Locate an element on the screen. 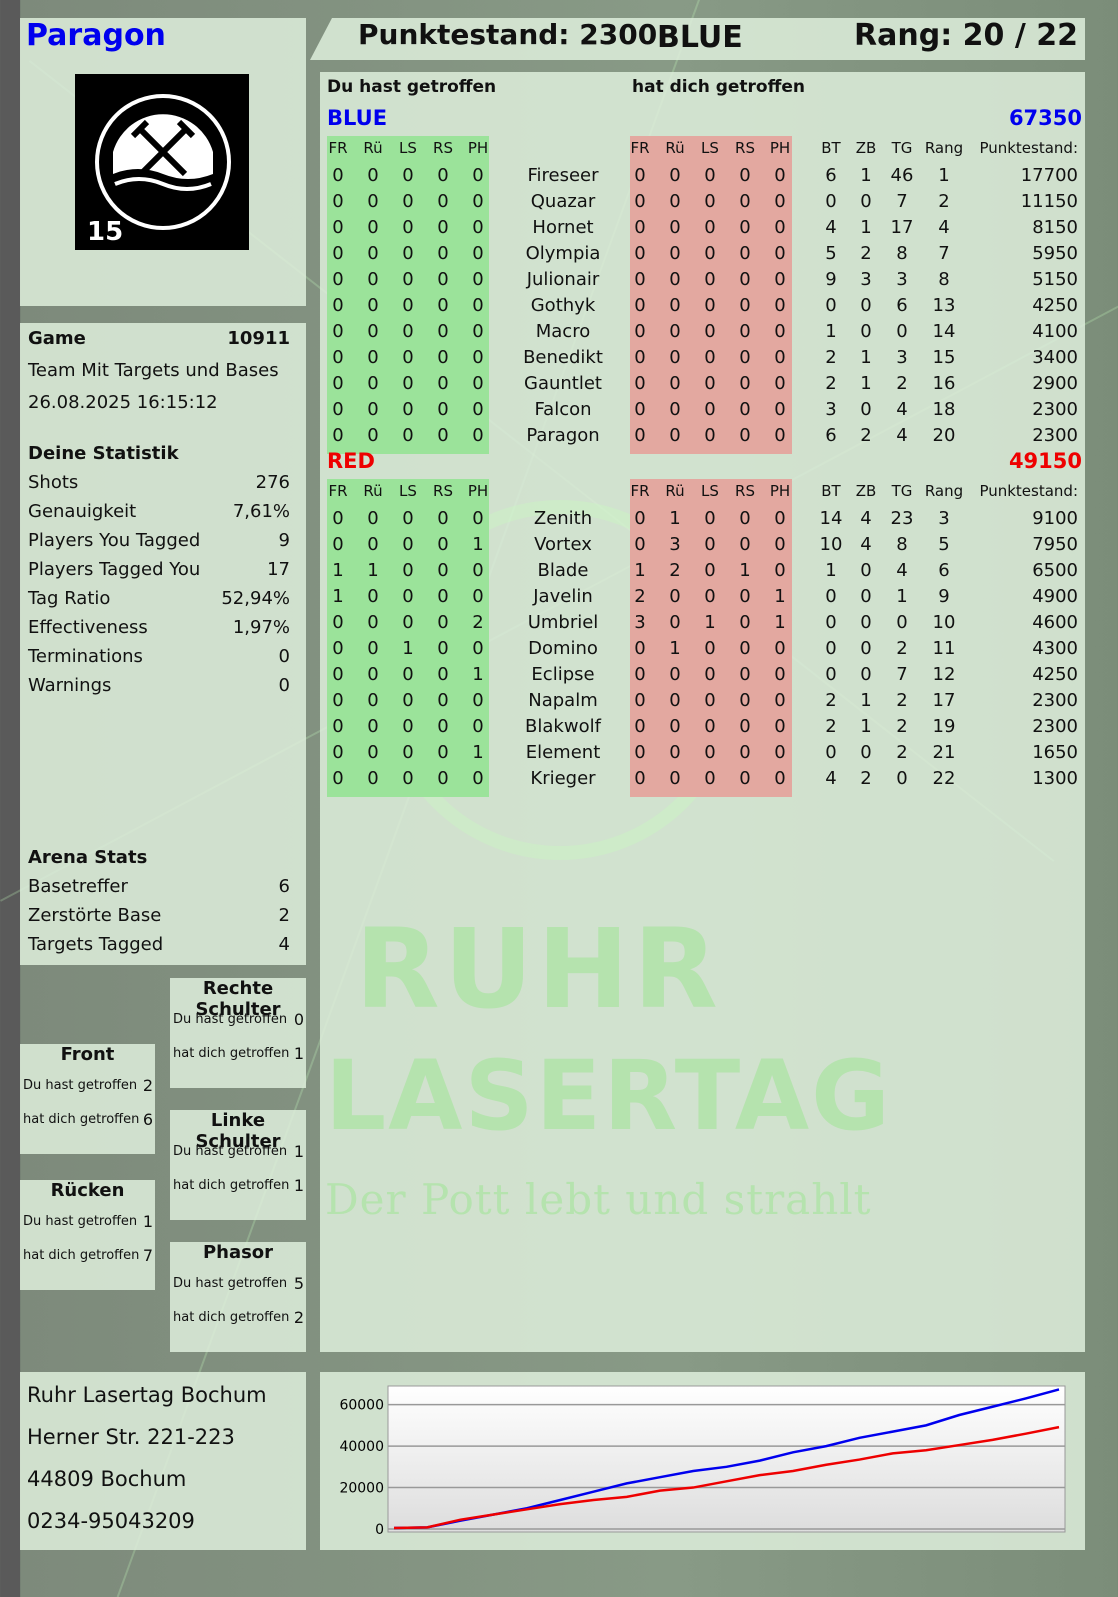  table-row: 1 1 0 0 0 Blade 1 2 0 1 0 1 0 4 6 6500 is located at coordinates (559, 573).